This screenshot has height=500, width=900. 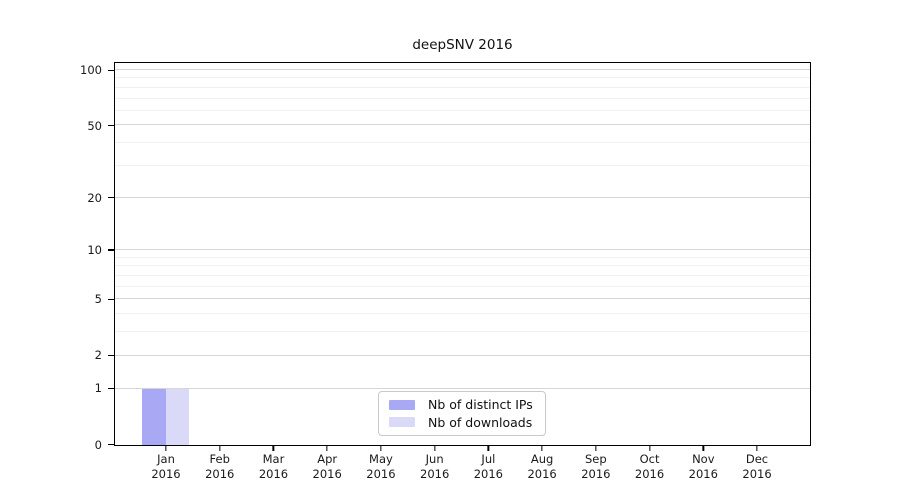 I want to click on x-tick-month-may: May, so click(x=381, y=459).